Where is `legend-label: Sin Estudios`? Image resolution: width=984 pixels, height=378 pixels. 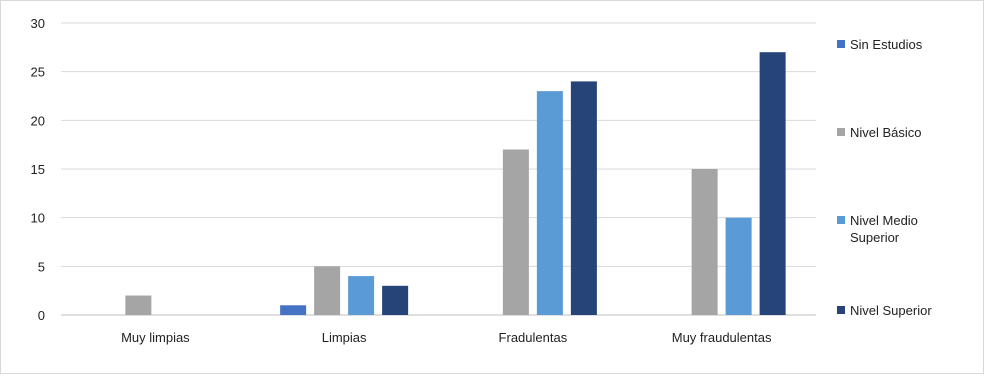 legend-label: Sin Estudios is located at coordinates (886, 44).